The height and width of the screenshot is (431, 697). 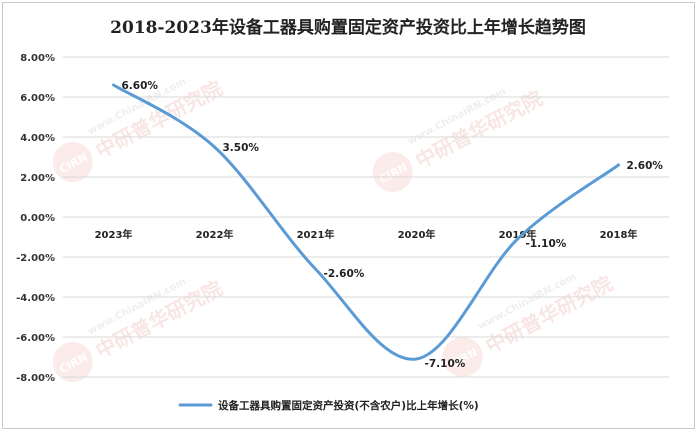 I want to click on y-tick-label: 2.00%, so click(x=37, y=178).